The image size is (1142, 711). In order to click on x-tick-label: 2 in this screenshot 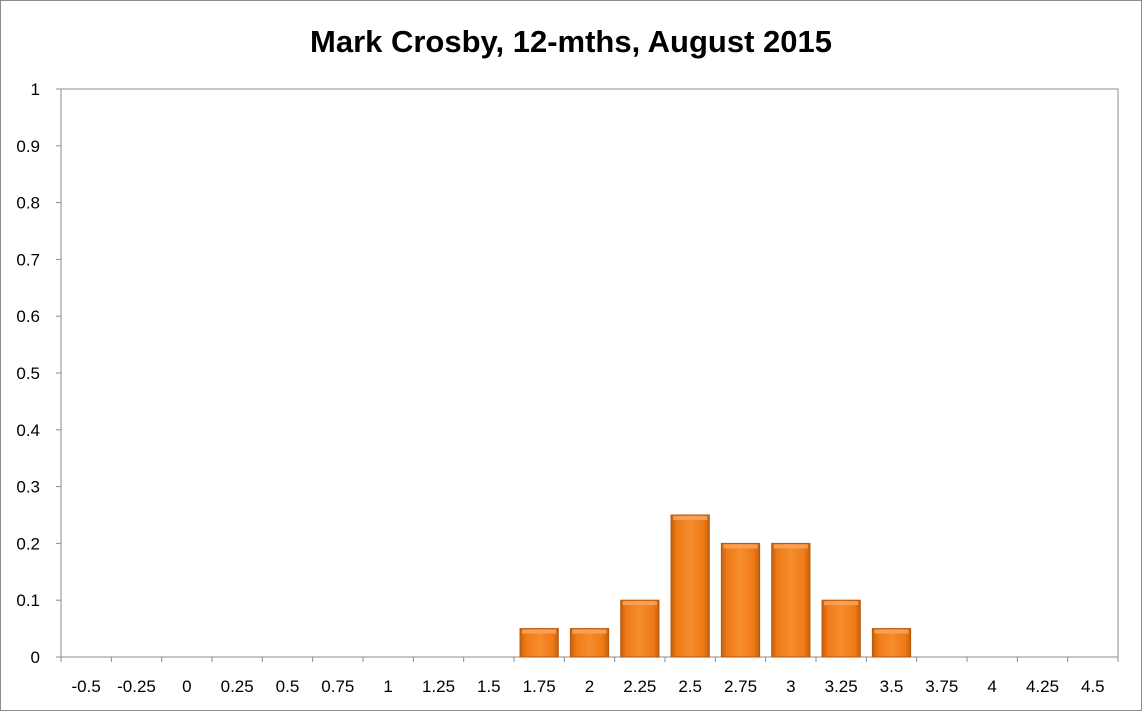, I will do `click(589, 686)`.